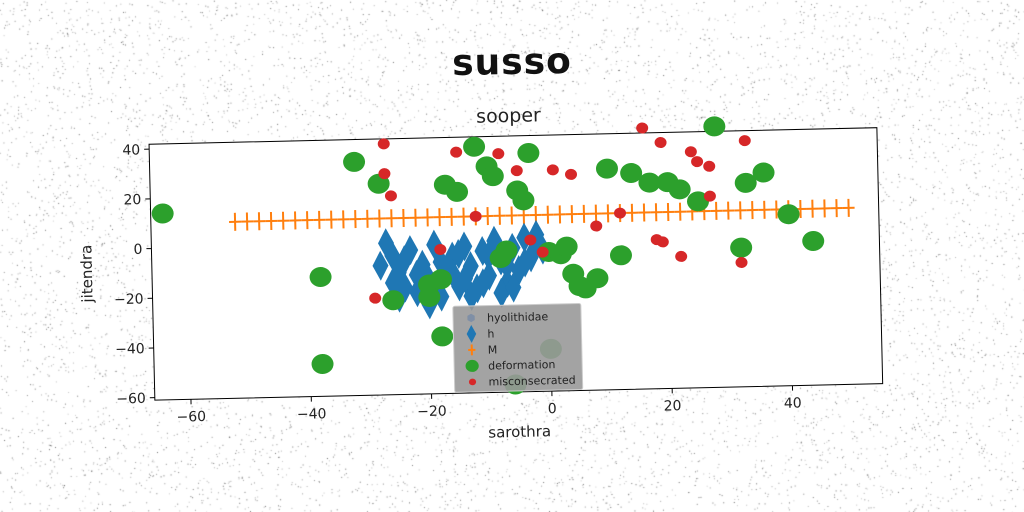 Image resolution: width=1024 pixels, height=512 pixels. I want to click on series-m, so click(542, 214).